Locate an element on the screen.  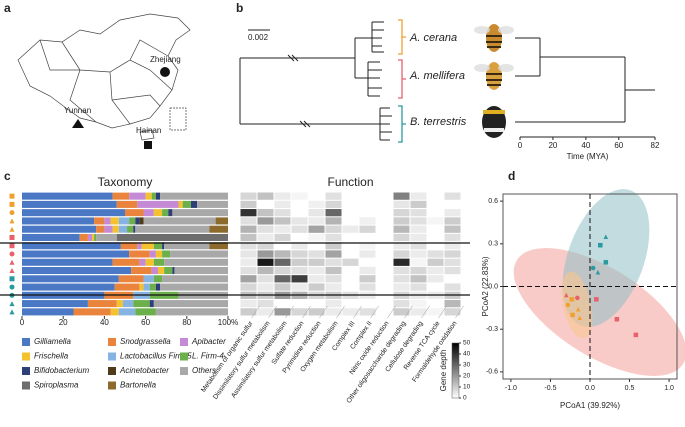
x-tick-label: 40 is located at coordinates (104, 322).